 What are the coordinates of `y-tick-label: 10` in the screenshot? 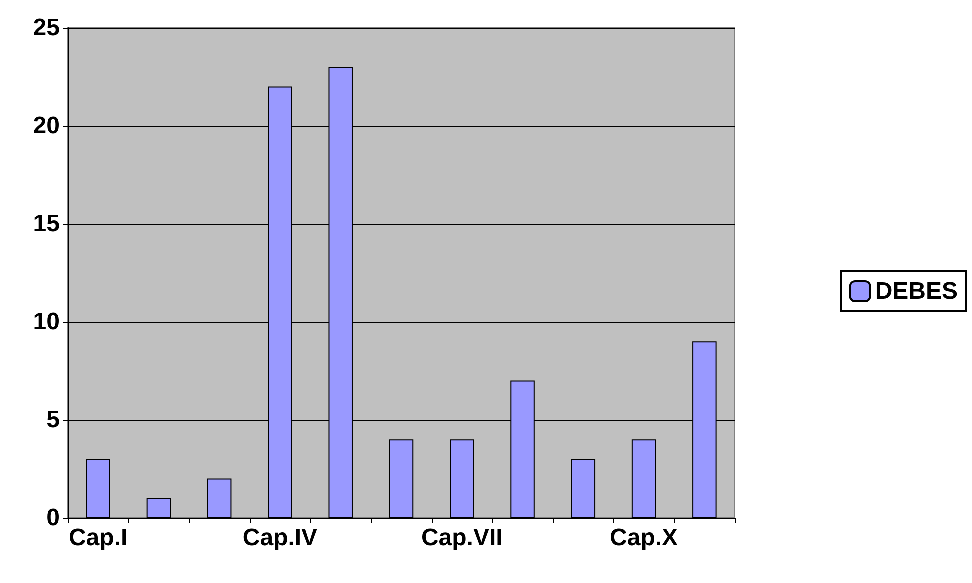 It's located at (46, 322).